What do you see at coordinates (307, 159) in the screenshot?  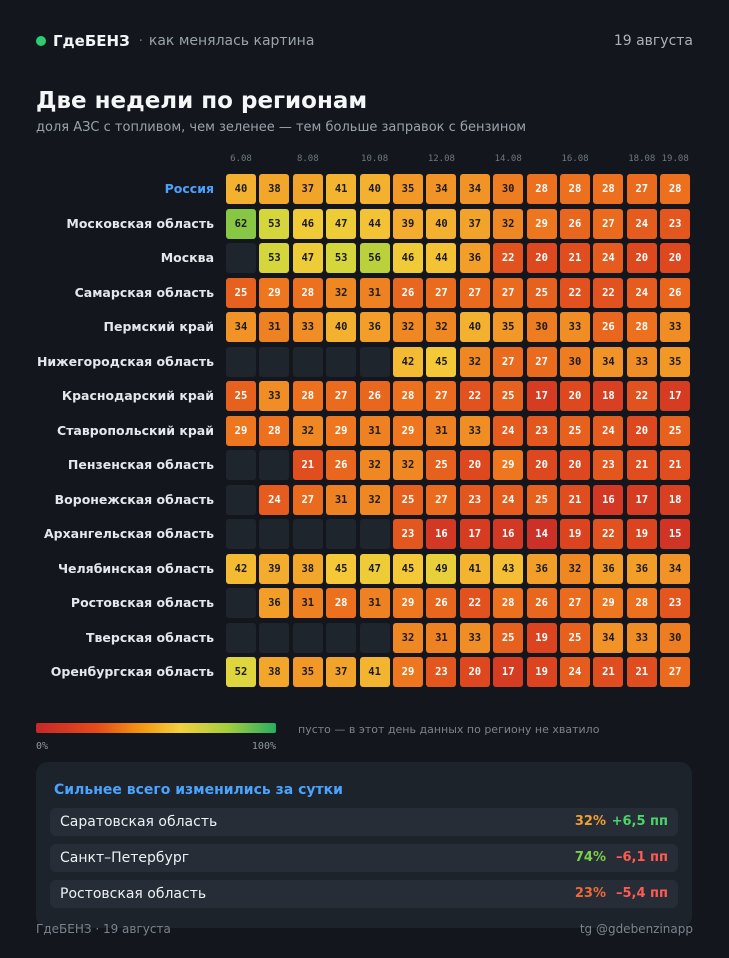 I see `x-tick-label: 8.08` at bounding box center [307, 159].